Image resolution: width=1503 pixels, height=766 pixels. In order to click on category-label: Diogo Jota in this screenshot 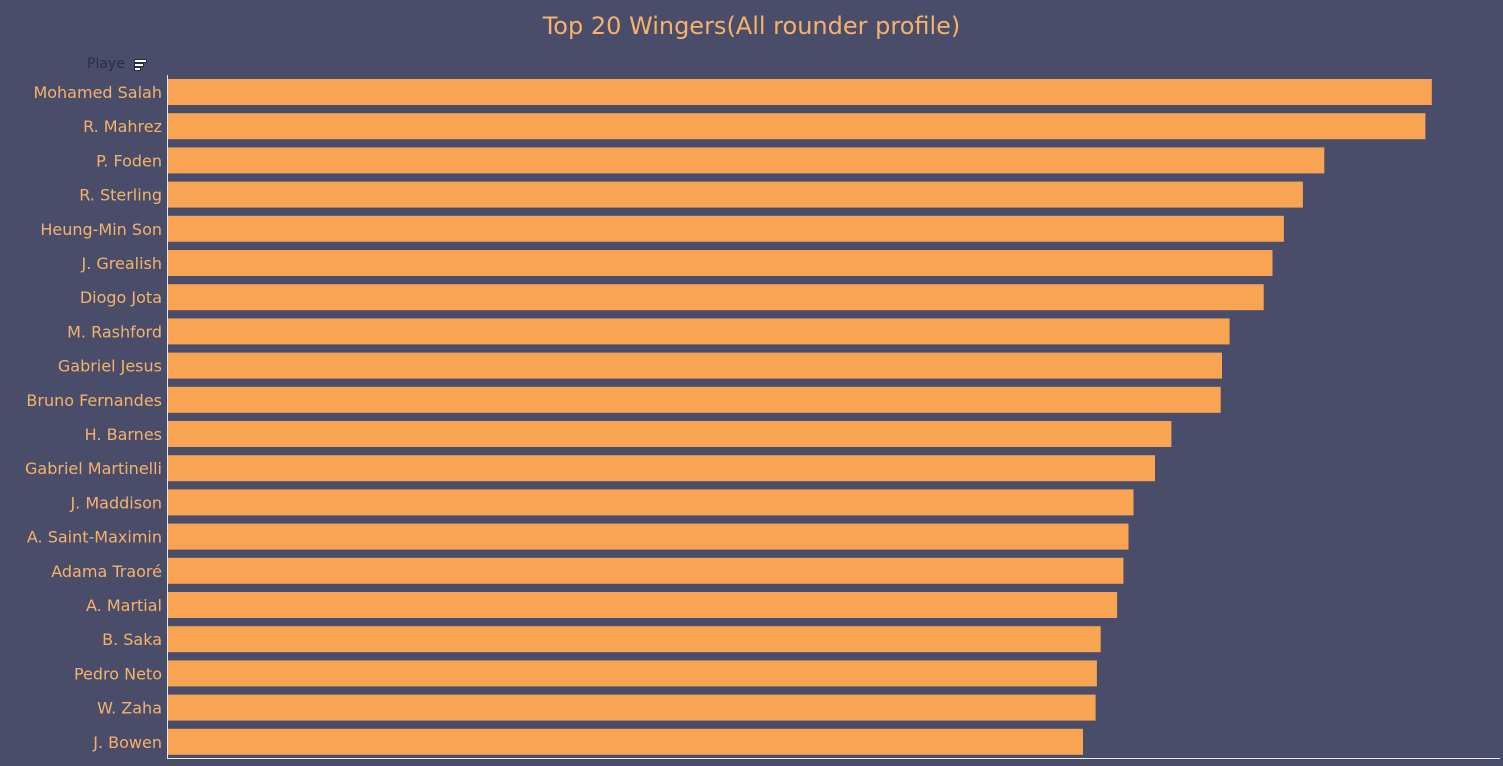, I will do `click(121, 297)`.